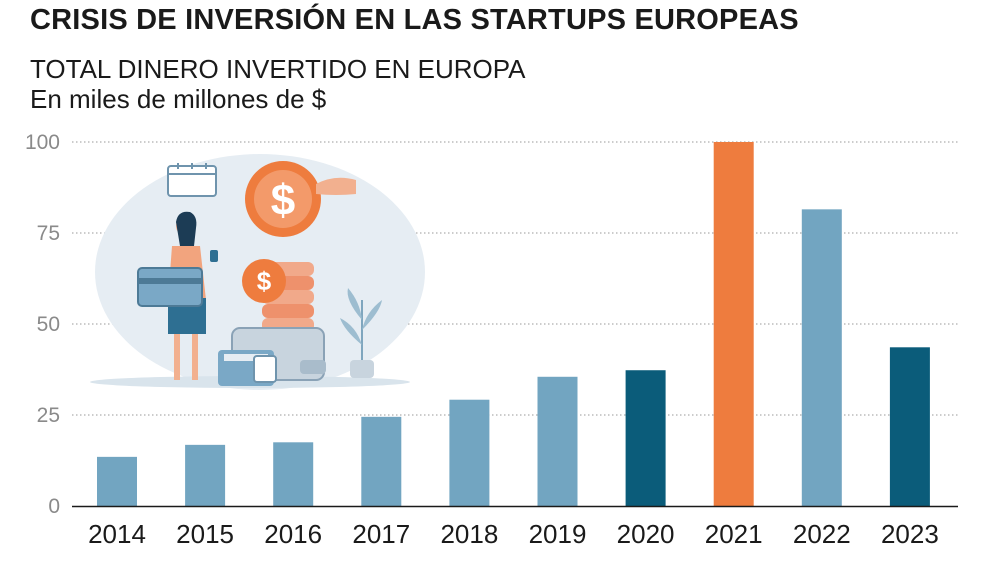  I want to click on bar-2017, so click(381, 461).